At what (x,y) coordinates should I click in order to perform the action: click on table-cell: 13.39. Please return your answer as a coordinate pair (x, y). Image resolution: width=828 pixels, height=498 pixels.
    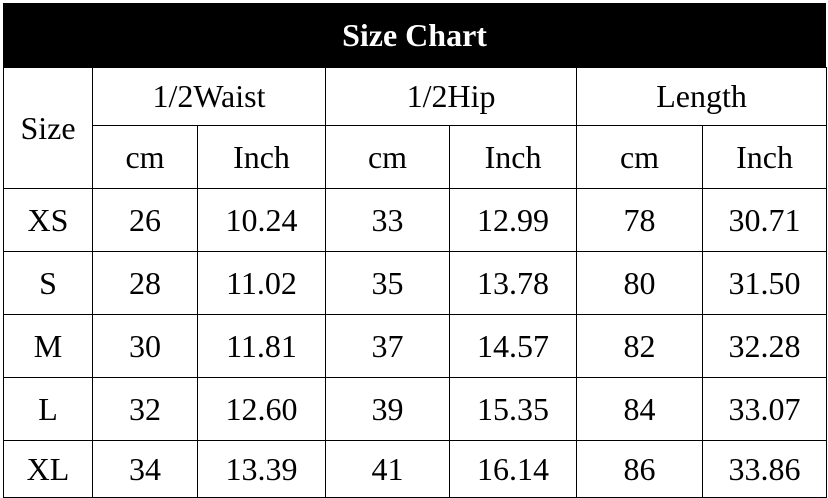
    Looking at the image, I should click on (261, 469).